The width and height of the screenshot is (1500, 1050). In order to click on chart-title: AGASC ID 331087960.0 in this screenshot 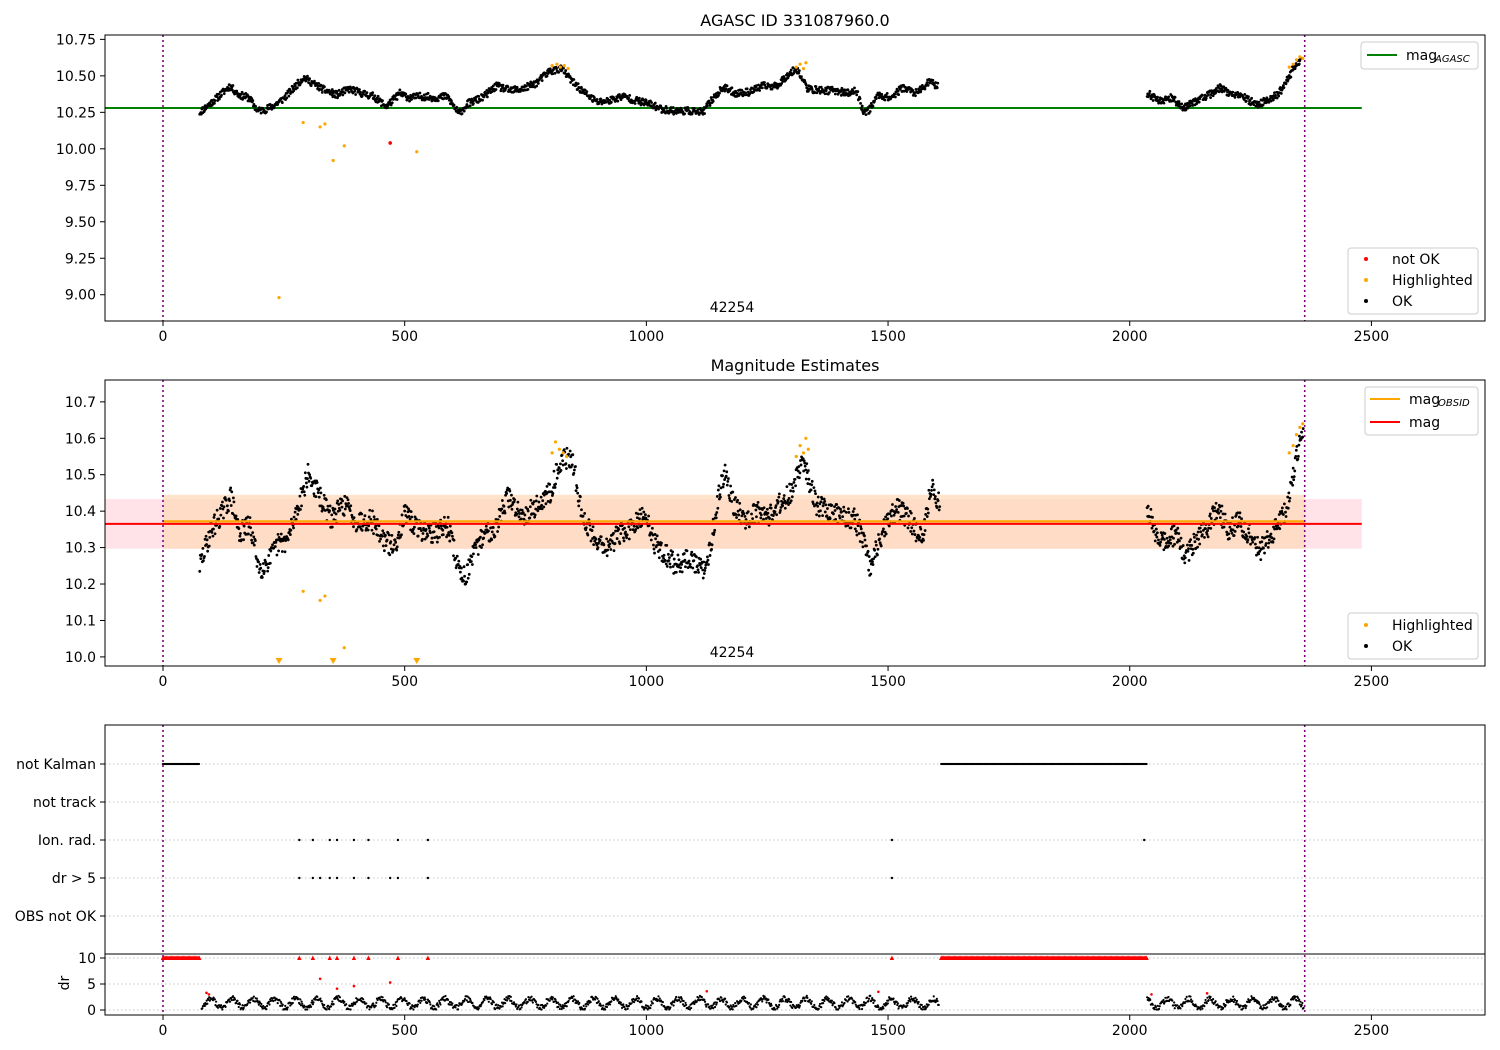, I will do `click(794, 20)`.